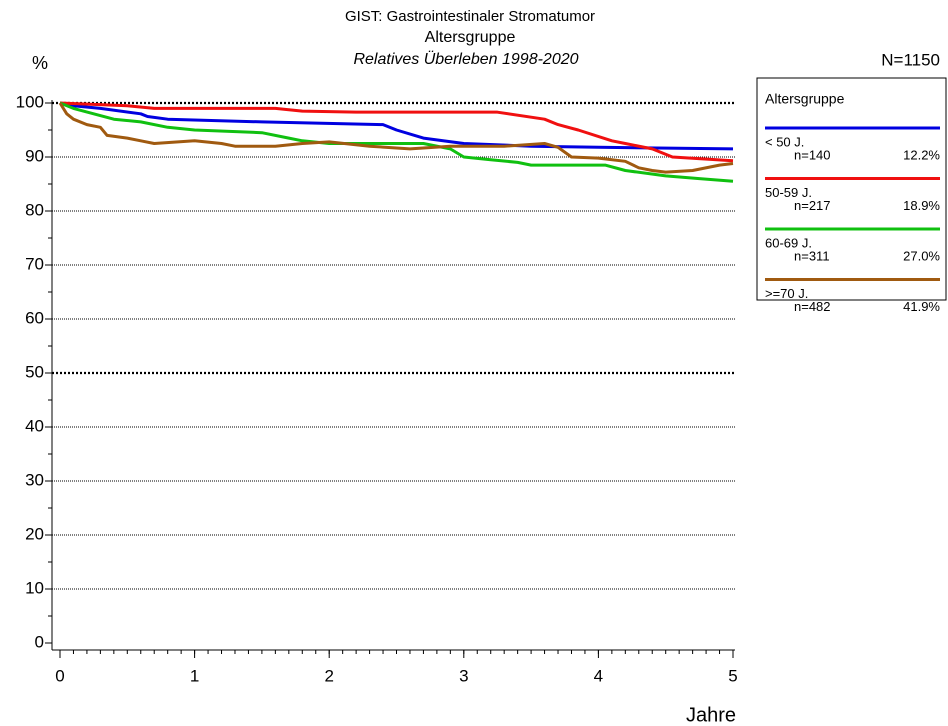 This screenshot has height=726, width=948. Describe the element at coordinates (194, 675) in the screenshot. I see `x-tick-label: 1` at that location.